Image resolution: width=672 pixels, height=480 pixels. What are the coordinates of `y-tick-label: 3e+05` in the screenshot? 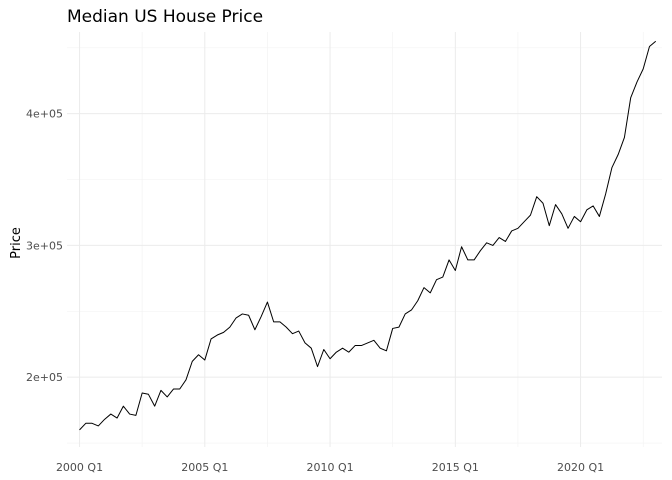 It's located at (44, 245).